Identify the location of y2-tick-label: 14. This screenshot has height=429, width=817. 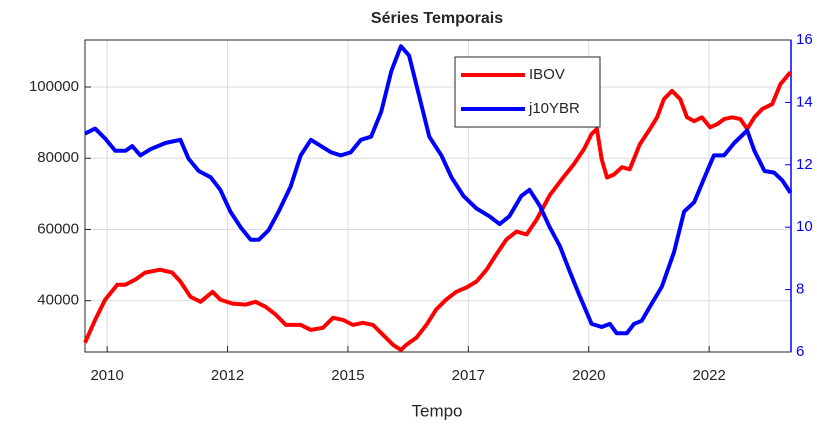
(804, 101).